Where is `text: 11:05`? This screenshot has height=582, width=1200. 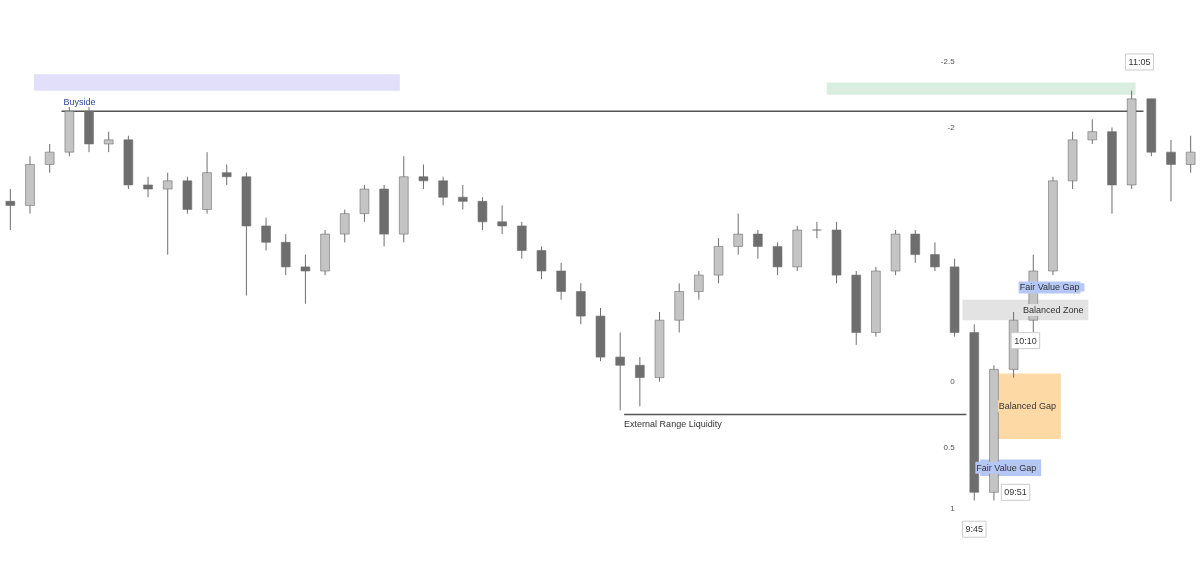
text: 11:05 is located at coordinates (1139, 61).